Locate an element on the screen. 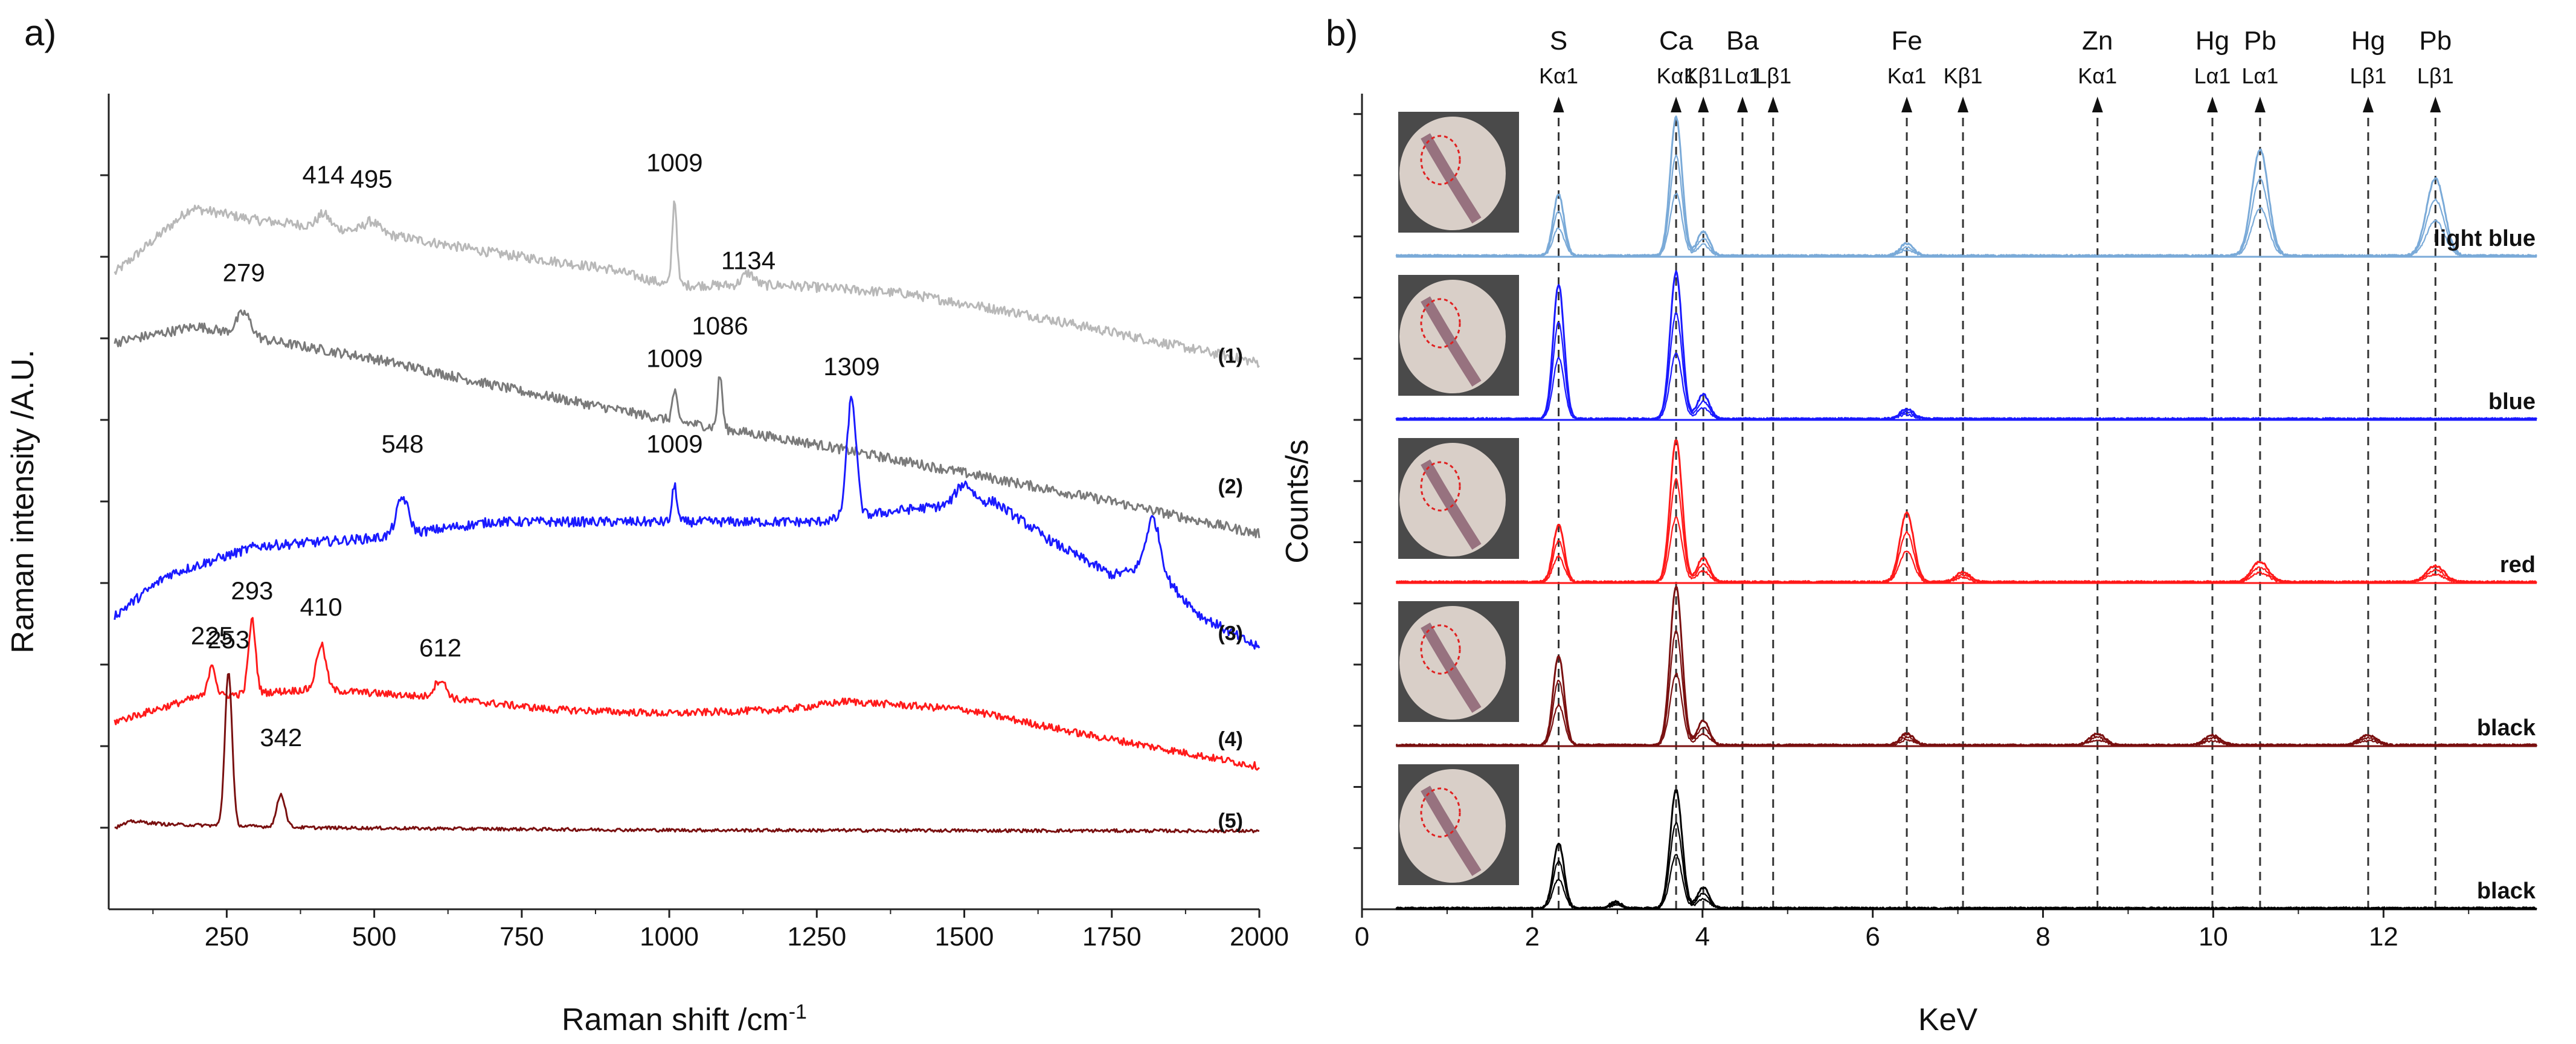 The height and width of the screenshot is (1044, 2576). xrf-sample-label: red is located at coordinates (2518, 565).